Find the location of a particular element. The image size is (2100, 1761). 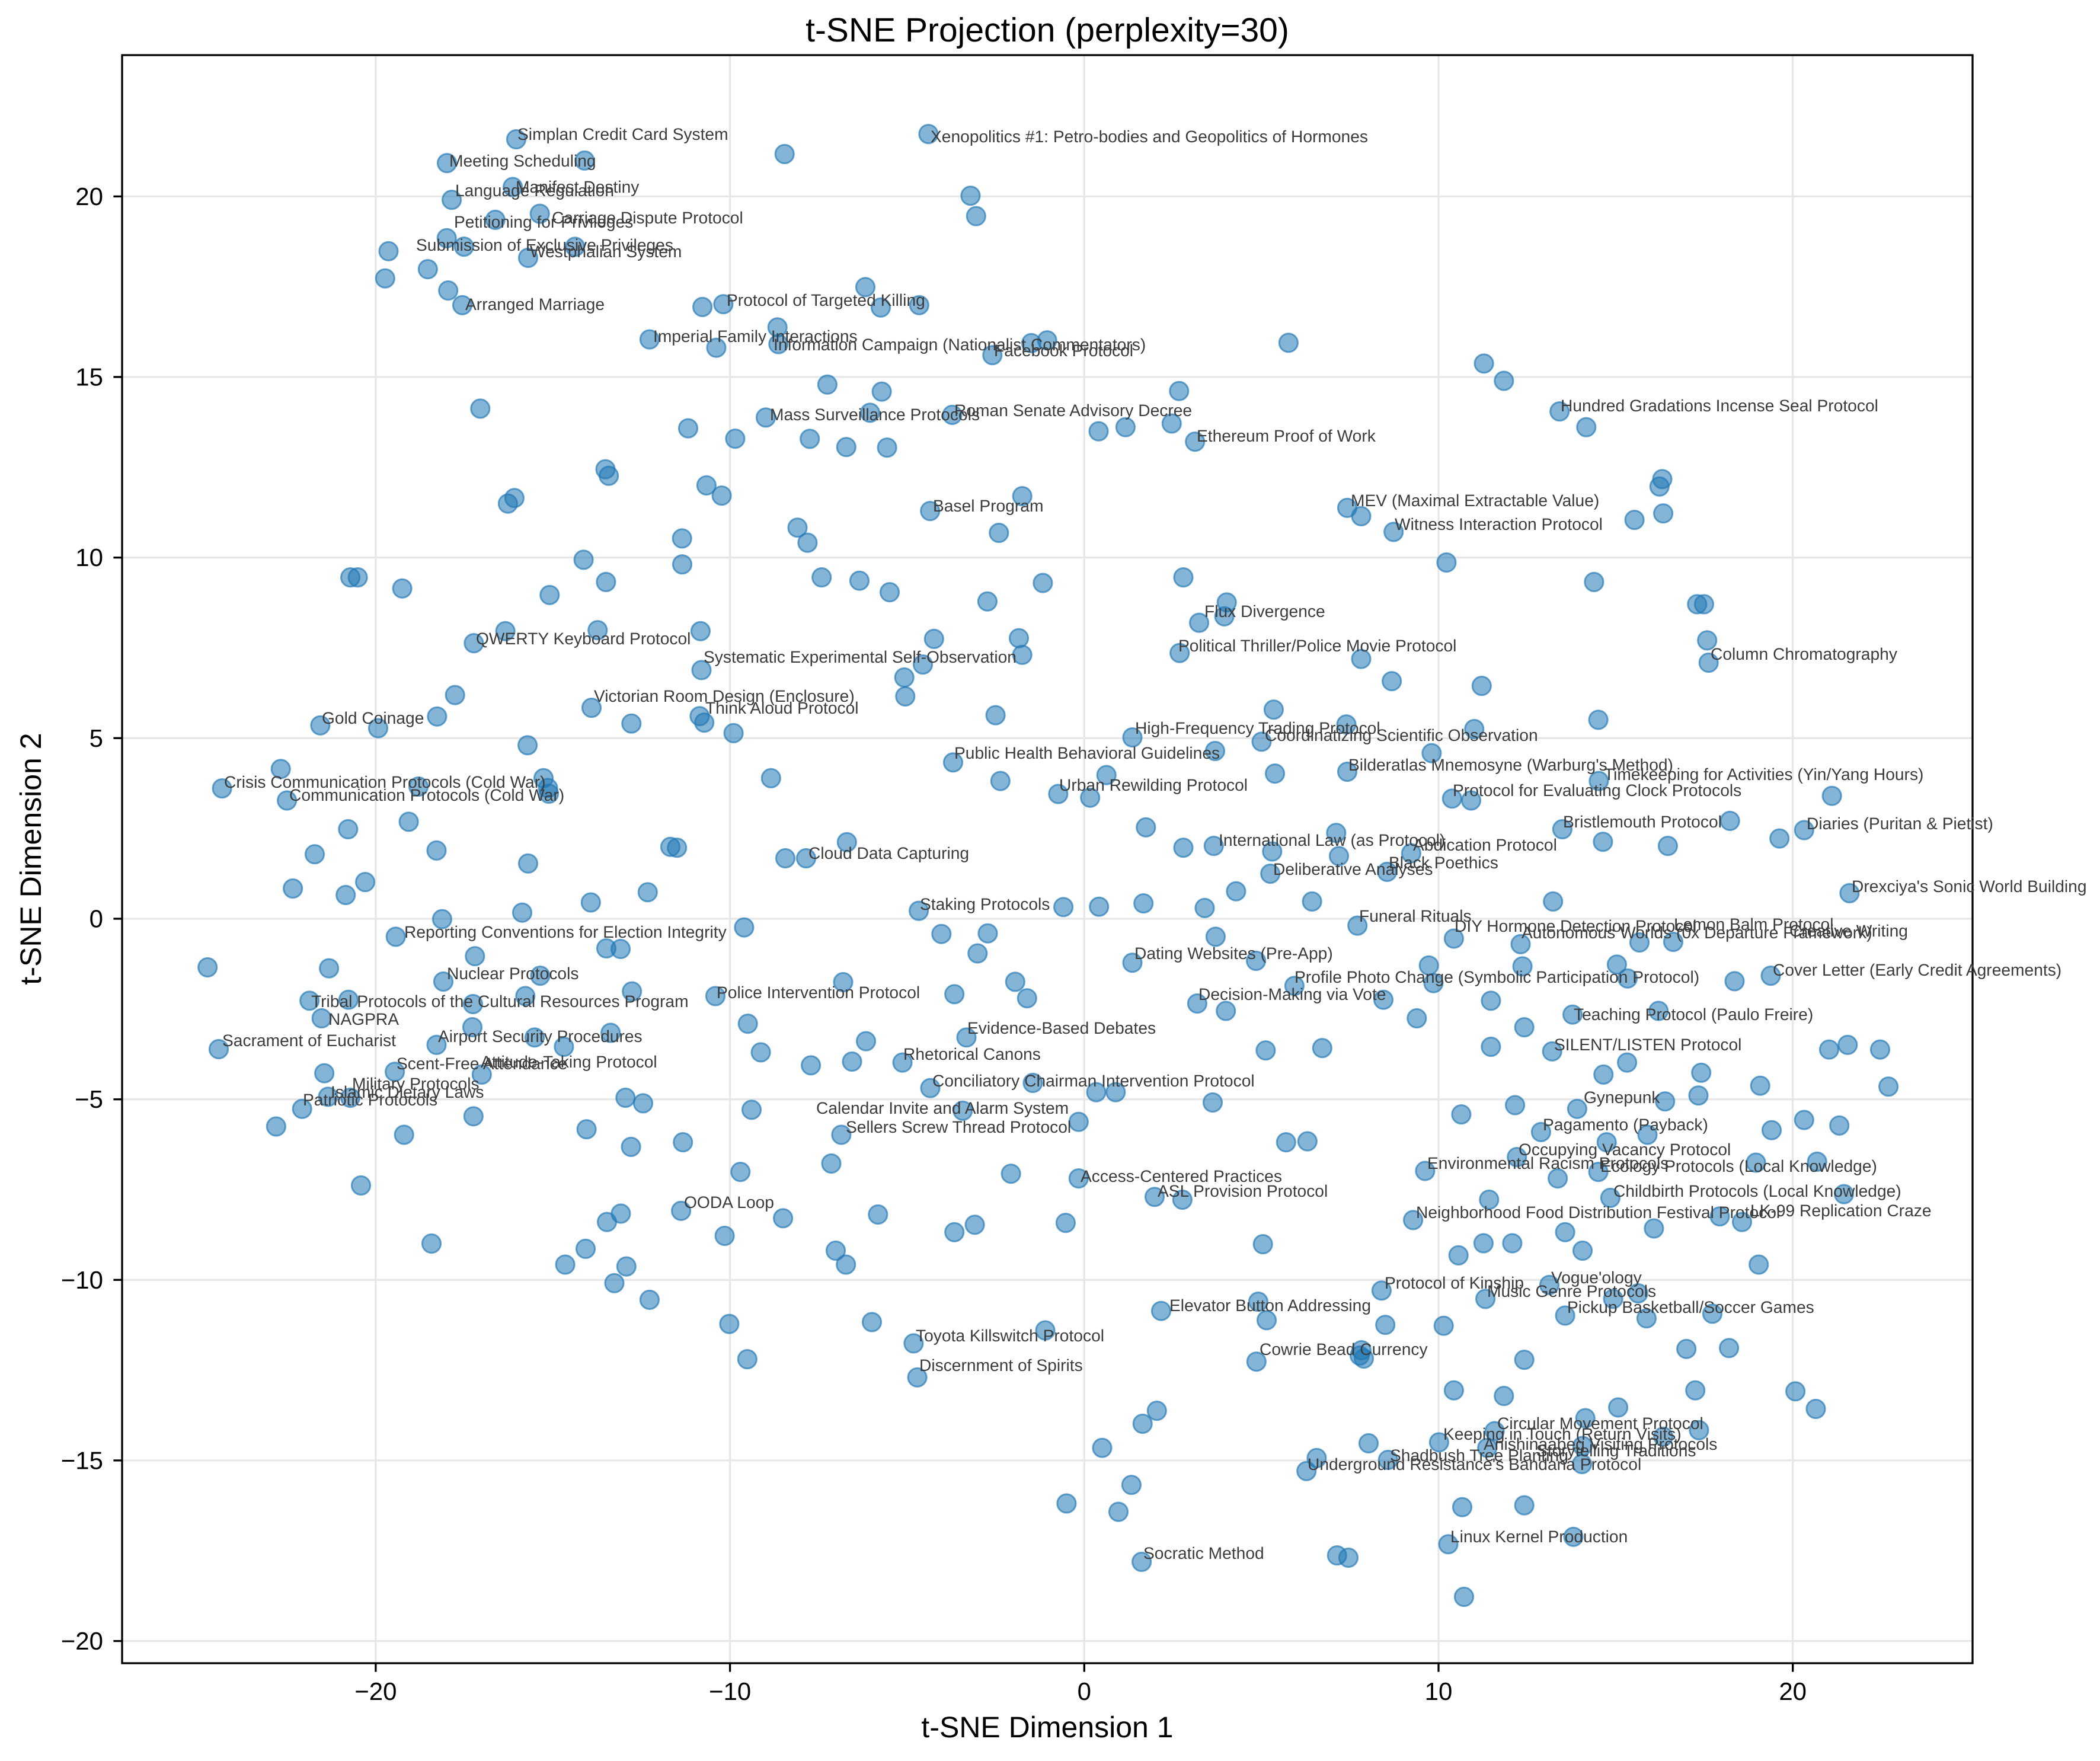

svg-text: Vogue'ology is located at coordinates (1596, 1277).